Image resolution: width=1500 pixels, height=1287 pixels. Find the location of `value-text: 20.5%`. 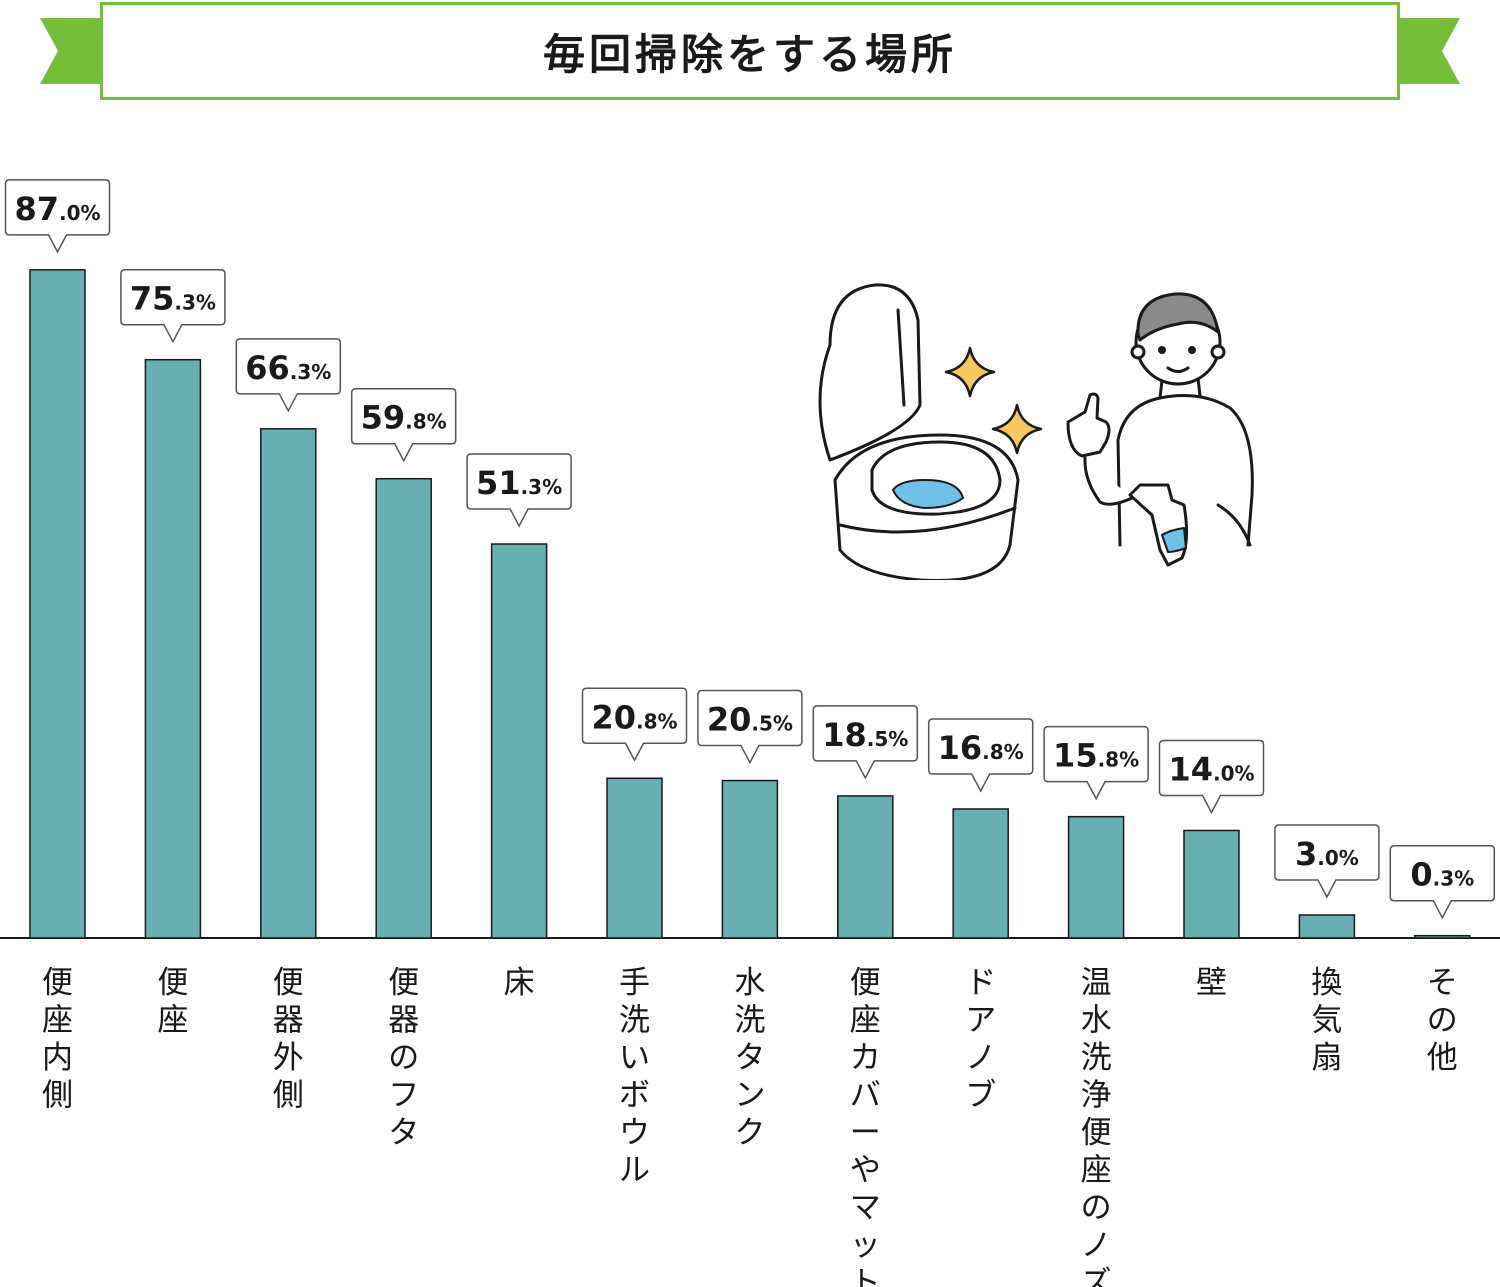

value-text: 20.5% is located at coordinates (750, 720).